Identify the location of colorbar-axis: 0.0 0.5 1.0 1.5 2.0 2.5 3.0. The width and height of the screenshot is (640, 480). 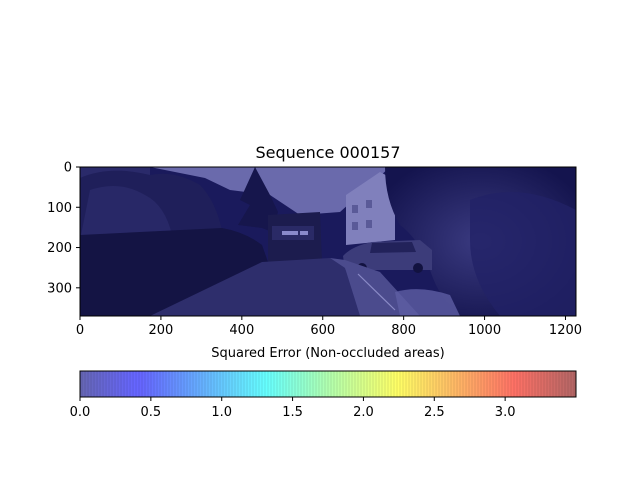
(293, 408).